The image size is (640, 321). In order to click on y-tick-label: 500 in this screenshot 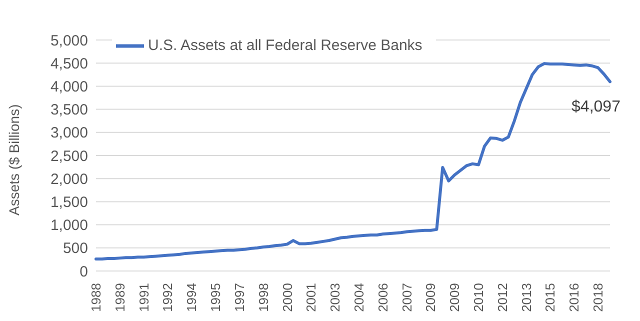, I will do `click(75, 249)`.